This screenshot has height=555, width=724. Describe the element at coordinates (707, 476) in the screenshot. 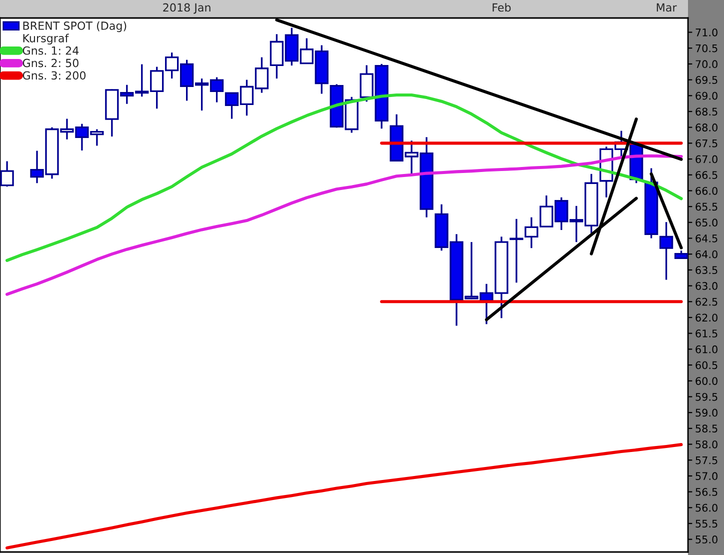

I see `y-tick-label: 57.0` at that location.